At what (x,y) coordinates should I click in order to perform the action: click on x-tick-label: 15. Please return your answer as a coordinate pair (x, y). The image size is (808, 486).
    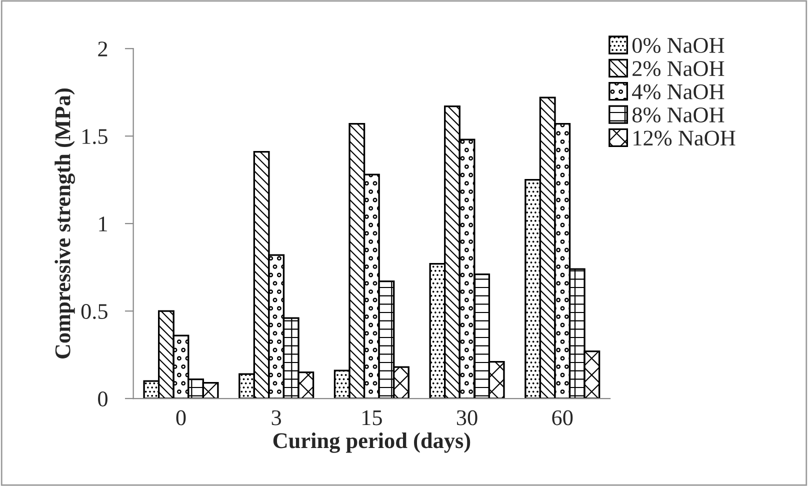
    Looking at the image, I should click on (372, 418).